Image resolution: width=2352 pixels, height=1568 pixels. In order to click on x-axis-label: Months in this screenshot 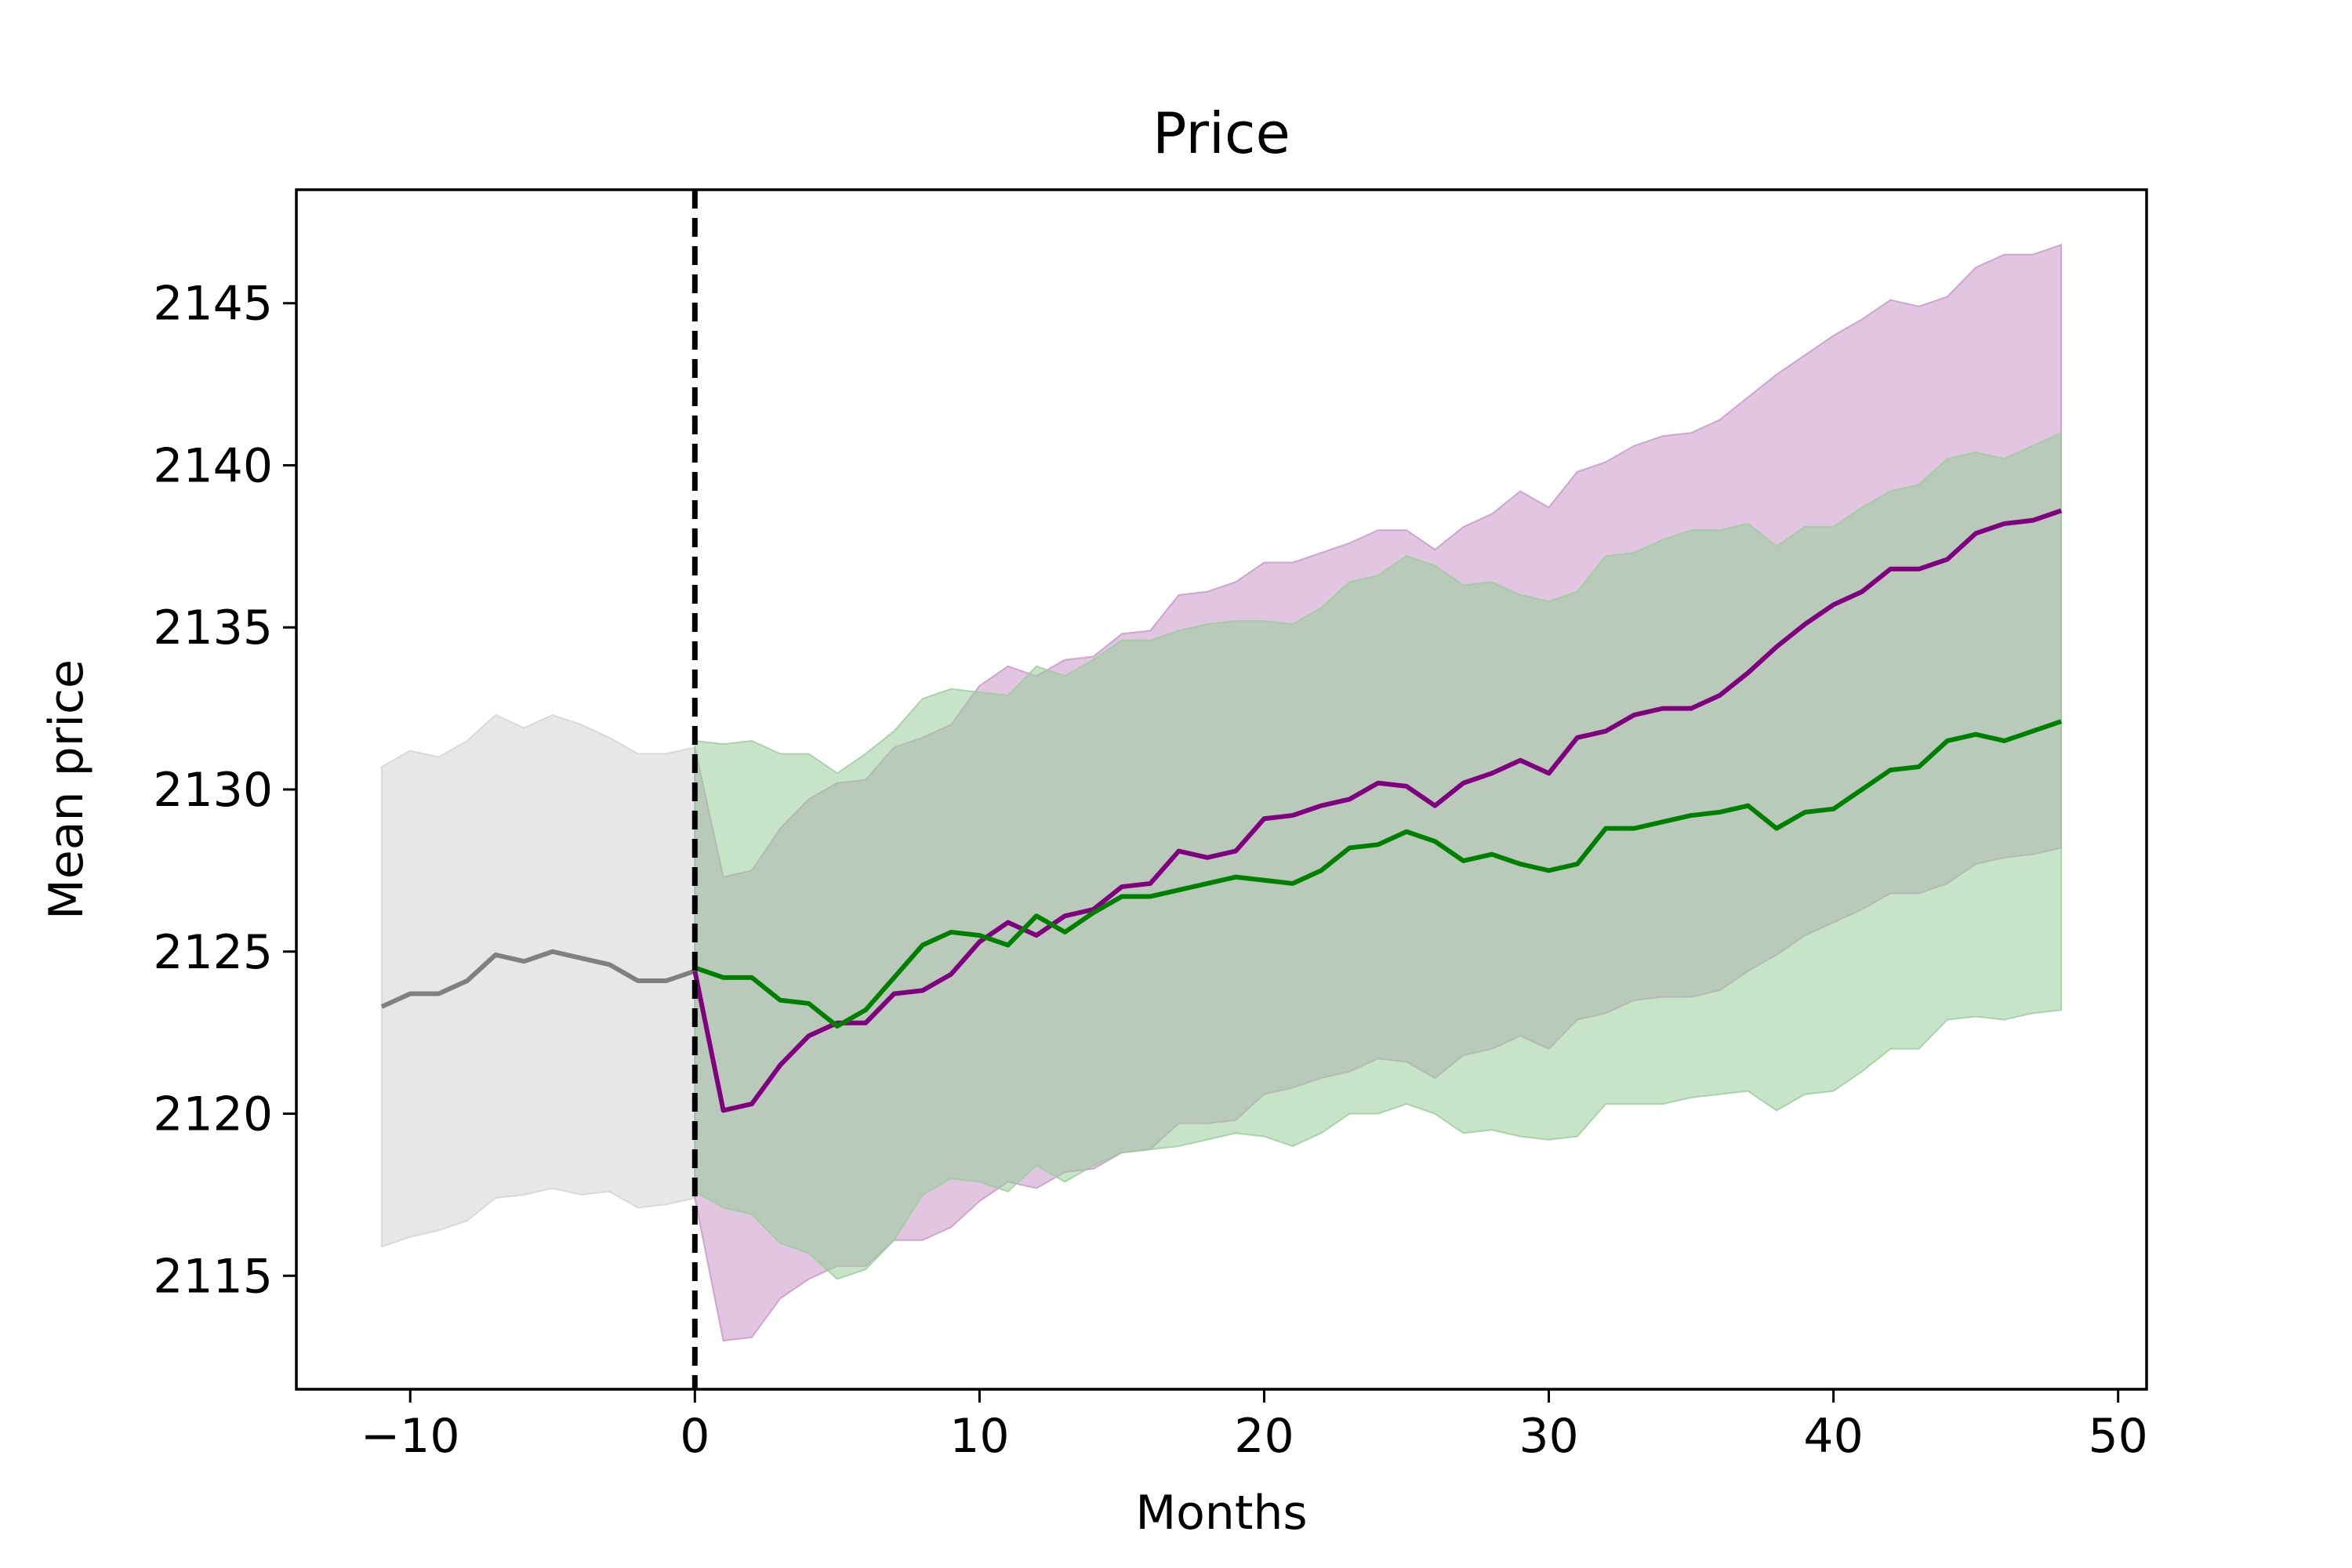, I will do `click(1221, 1513)`.